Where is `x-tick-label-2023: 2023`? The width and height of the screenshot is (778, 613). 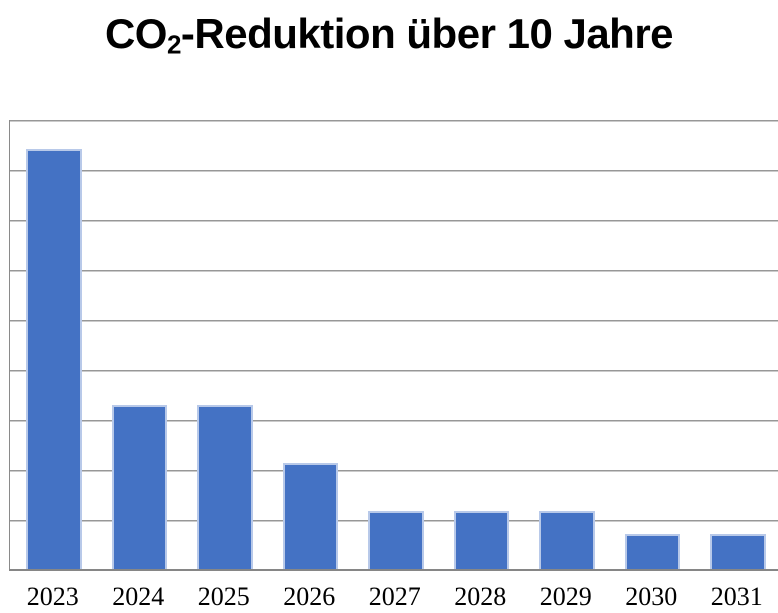
x-tick-label-2023: 2023 is located at coordinates (52, 596).